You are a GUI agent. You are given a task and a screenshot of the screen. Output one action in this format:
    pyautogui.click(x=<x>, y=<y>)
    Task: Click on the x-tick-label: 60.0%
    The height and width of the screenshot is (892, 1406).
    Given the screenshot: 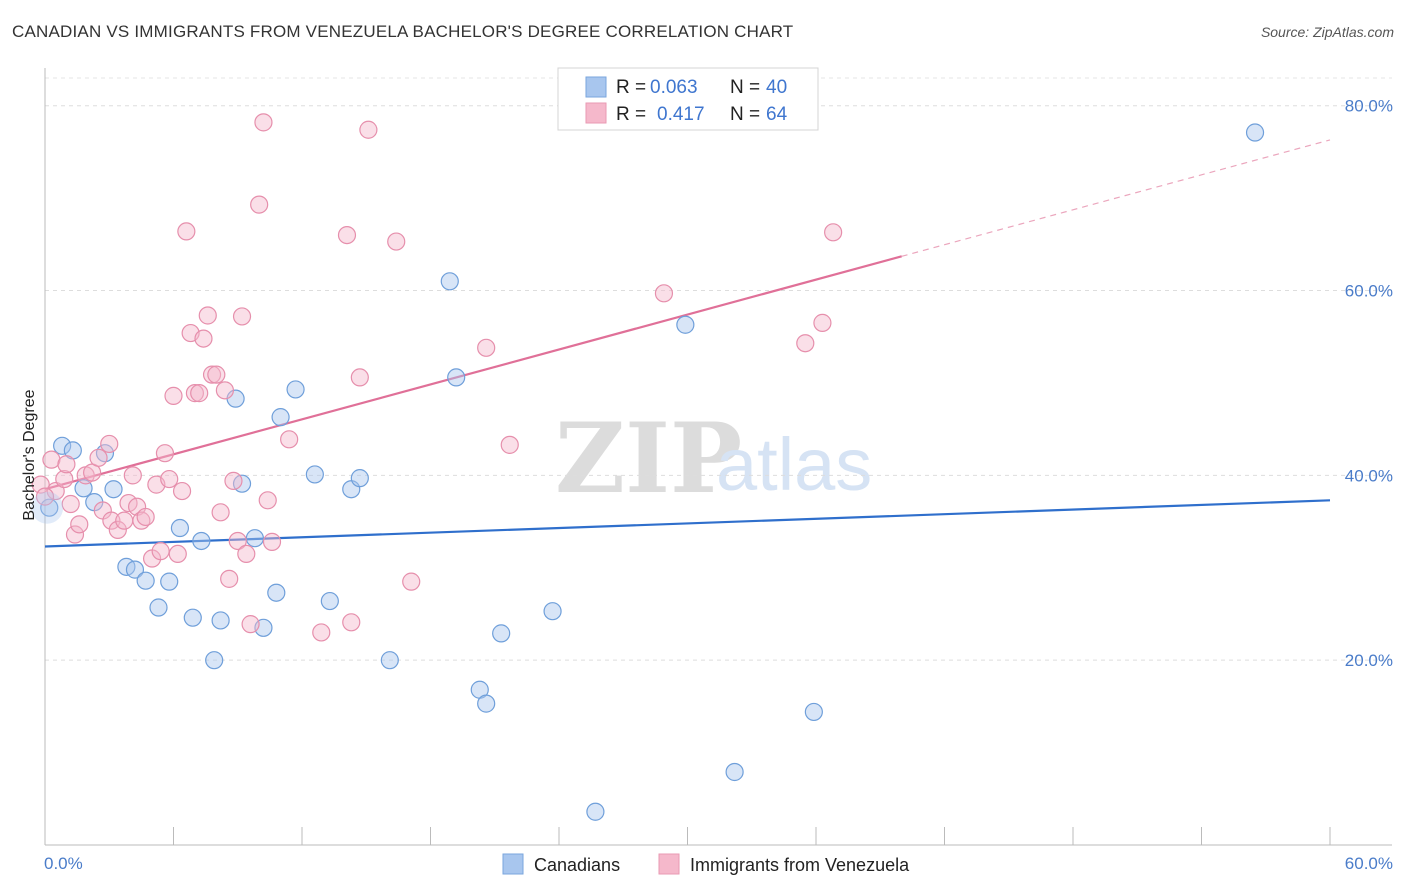 What is the action you would take?
    pyautogui.click(x=1369, y=863)
    